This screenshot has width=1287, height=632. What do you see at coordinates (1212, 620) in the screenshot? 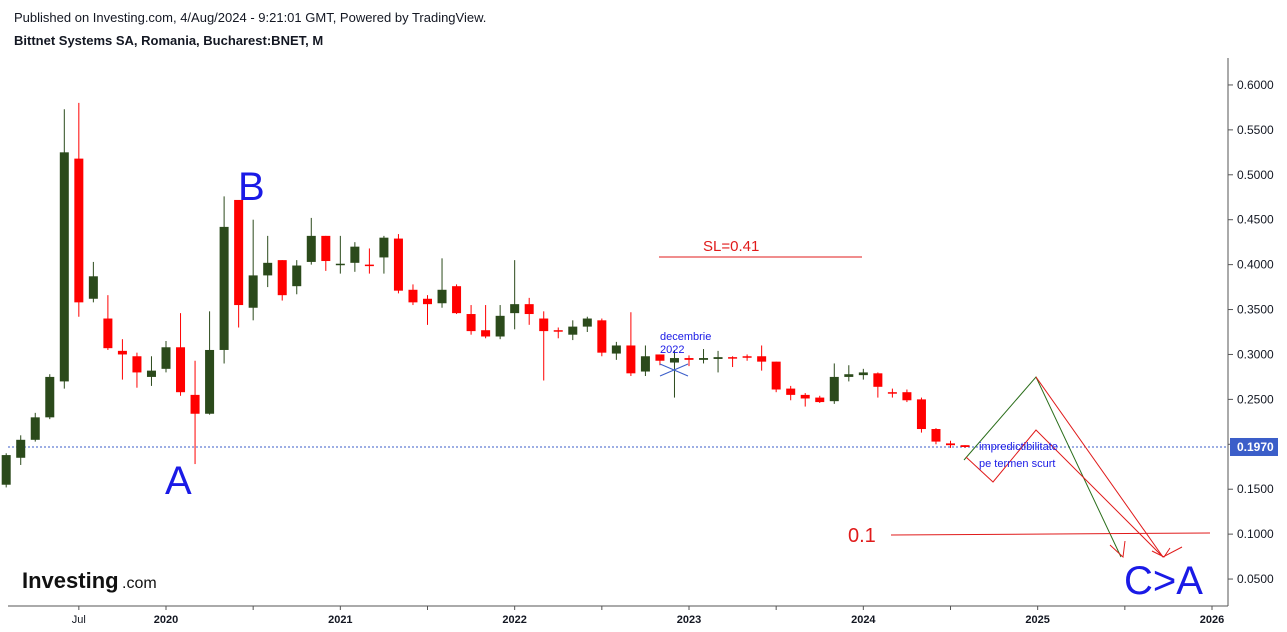
I see `x-tick-label: 2026` at bounding box center [1212, 620].